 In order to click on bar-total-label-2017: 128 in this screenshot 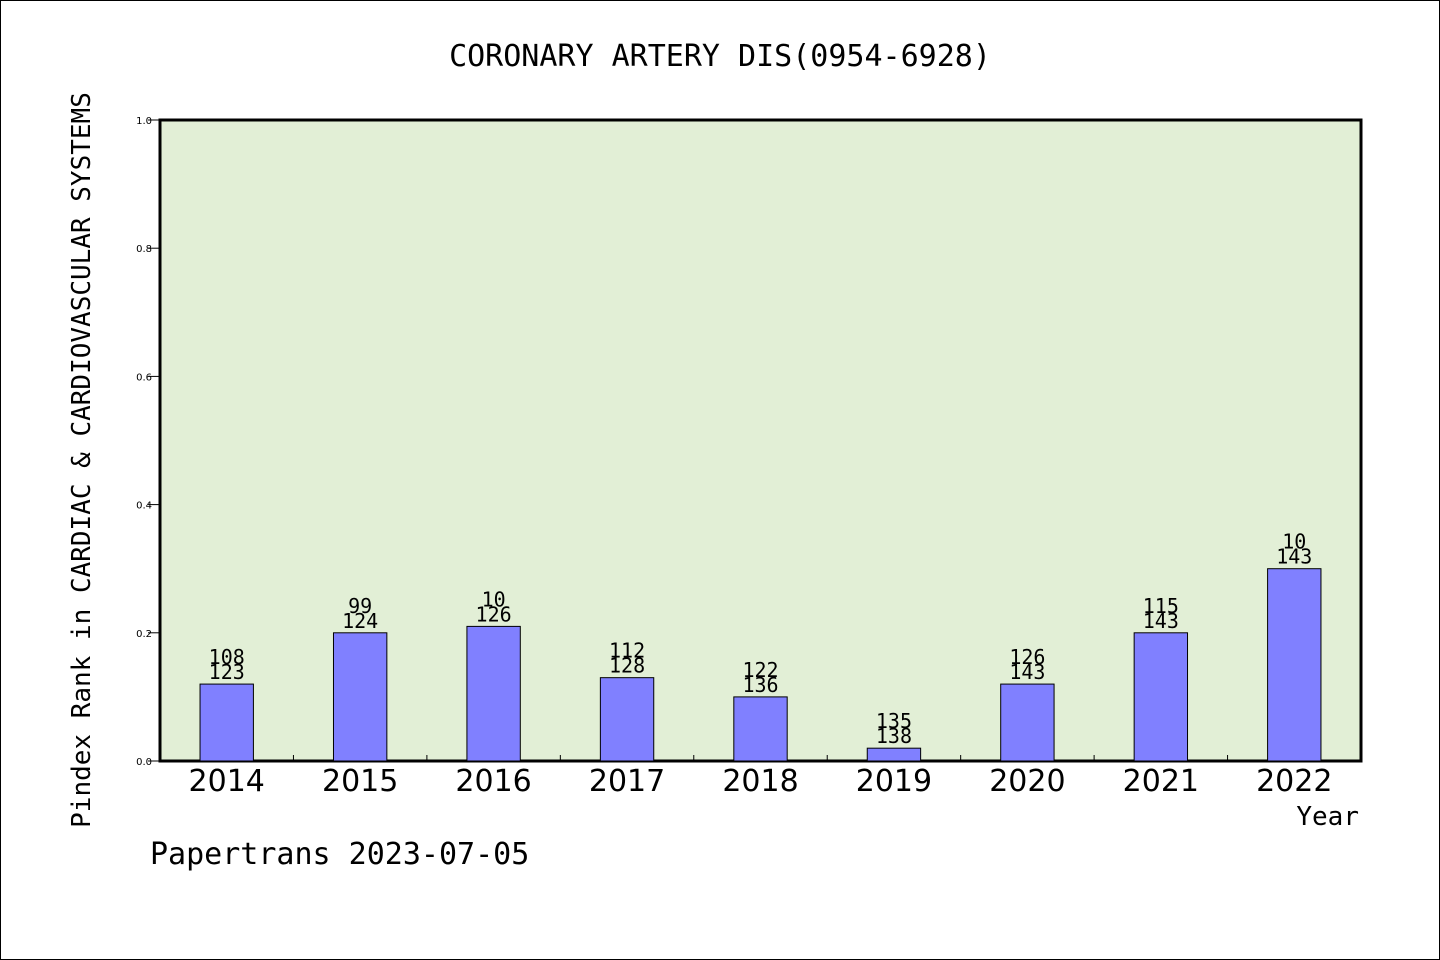, I will do `click(627, 666)`.